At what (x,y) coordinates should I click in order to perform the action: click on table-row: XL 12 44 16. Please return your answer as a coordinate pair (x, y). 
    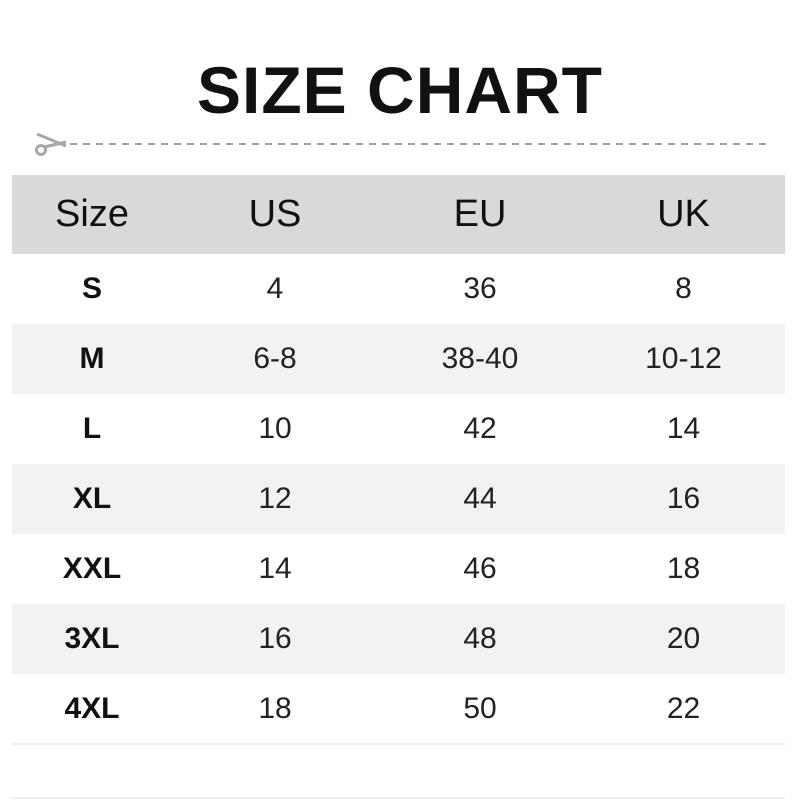
    Looking at the image, I should click on (398, 499).